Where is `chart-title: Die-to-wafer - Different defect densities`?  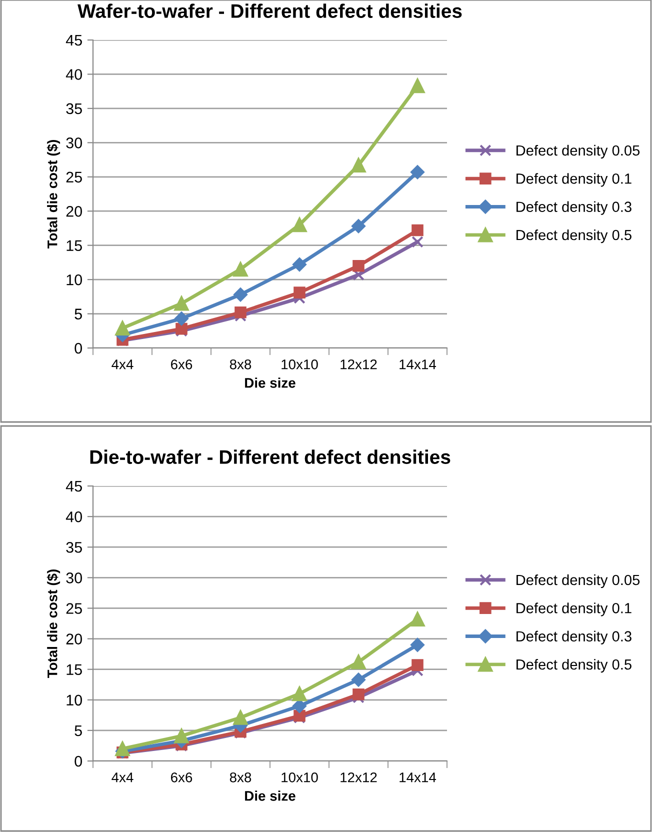 chart-title: Die-to-wafer - Different defect densities is located at coordinates (270, 457).